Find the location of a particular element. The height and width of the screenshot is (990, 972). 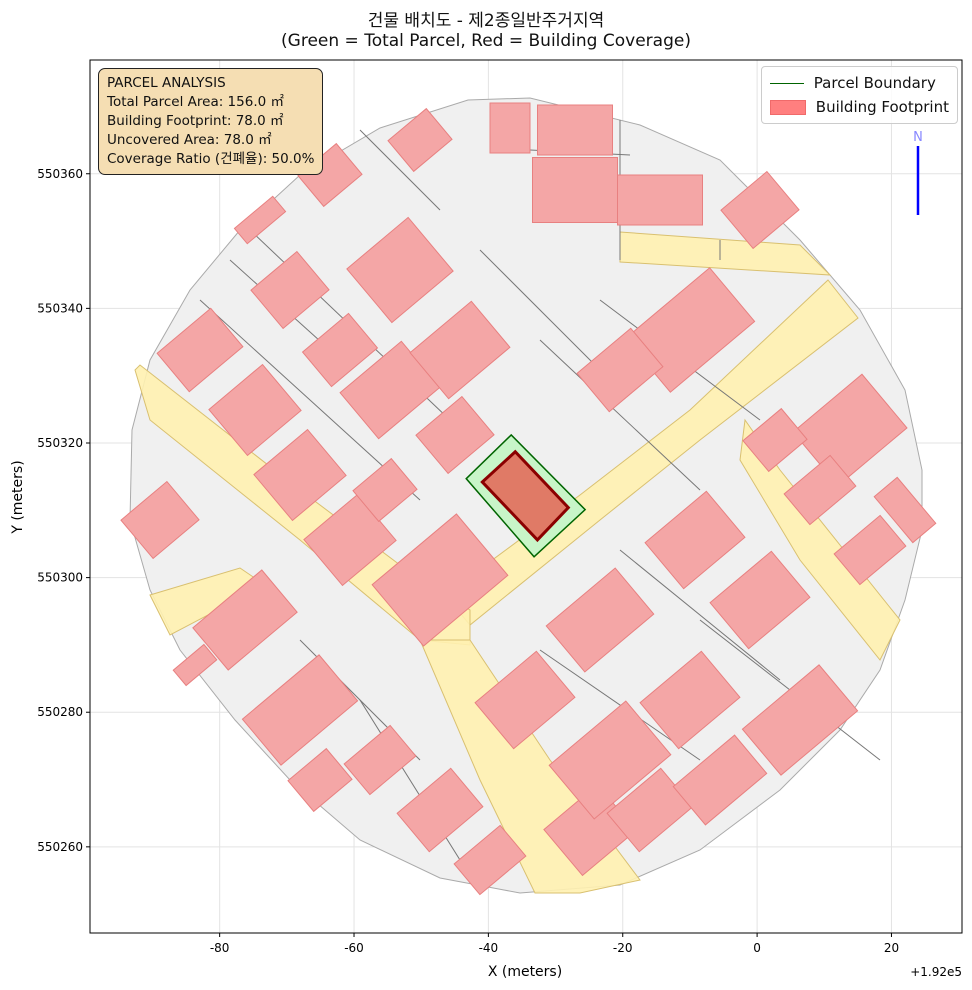

legend-label-building: Building Footprint is located at coordinates (882, 107).